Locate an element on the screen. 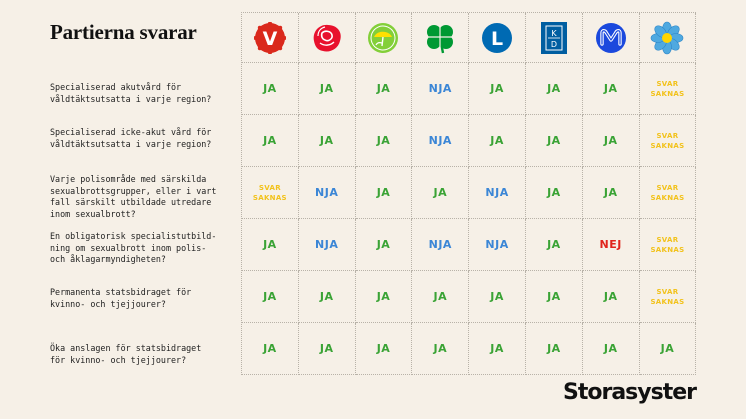 The image size is (746, 419). svg-text: D is located at coordinates (554, 44).